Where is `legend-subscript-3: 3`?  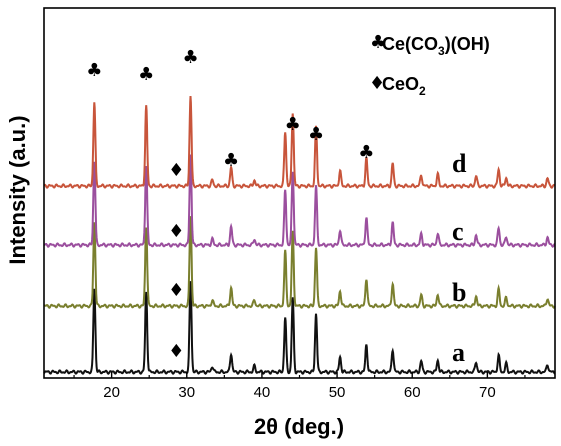 legend-subscript-3: 3 is located at coordinates (441, 51).